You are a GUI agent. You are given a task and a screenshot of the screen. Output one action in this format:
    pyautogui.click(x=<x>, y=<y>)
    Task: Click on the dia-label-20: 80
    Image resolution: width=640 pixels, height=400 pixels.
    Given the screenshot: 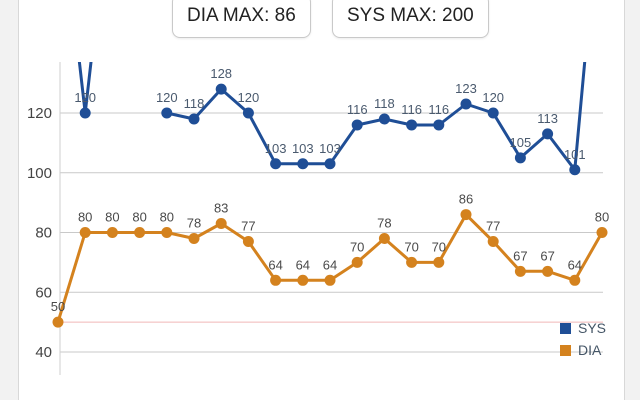 What is the action you would take?
    pyautogui.click(x=602, y=217)
    